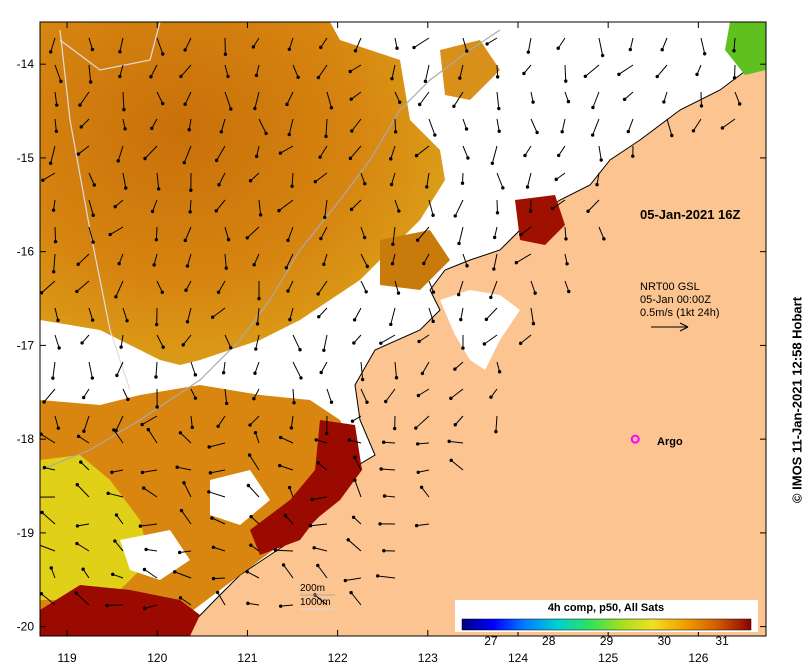 Image resolution: width=809 pixels, height=672 pixels. I want to click on argo-label: Argo, so click(670, 442).